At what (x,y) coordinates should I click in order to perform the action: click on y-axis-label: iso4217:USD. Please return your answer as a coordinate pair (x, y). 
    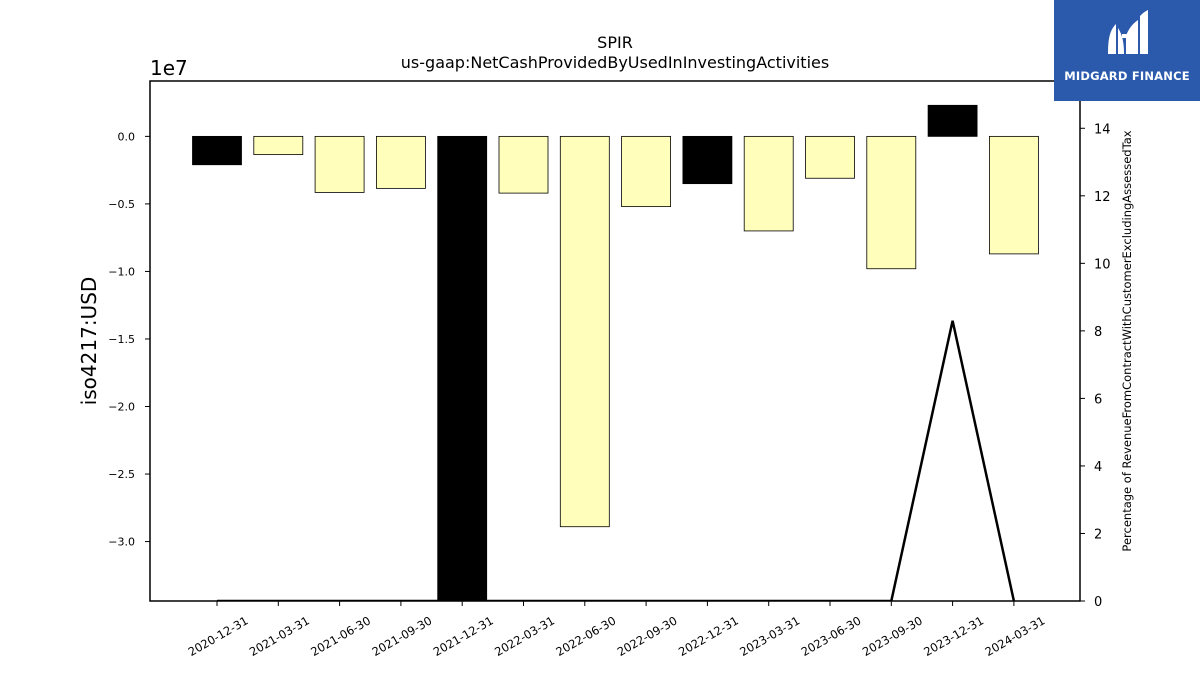
    Looking at the image, I should click on (89, 341).